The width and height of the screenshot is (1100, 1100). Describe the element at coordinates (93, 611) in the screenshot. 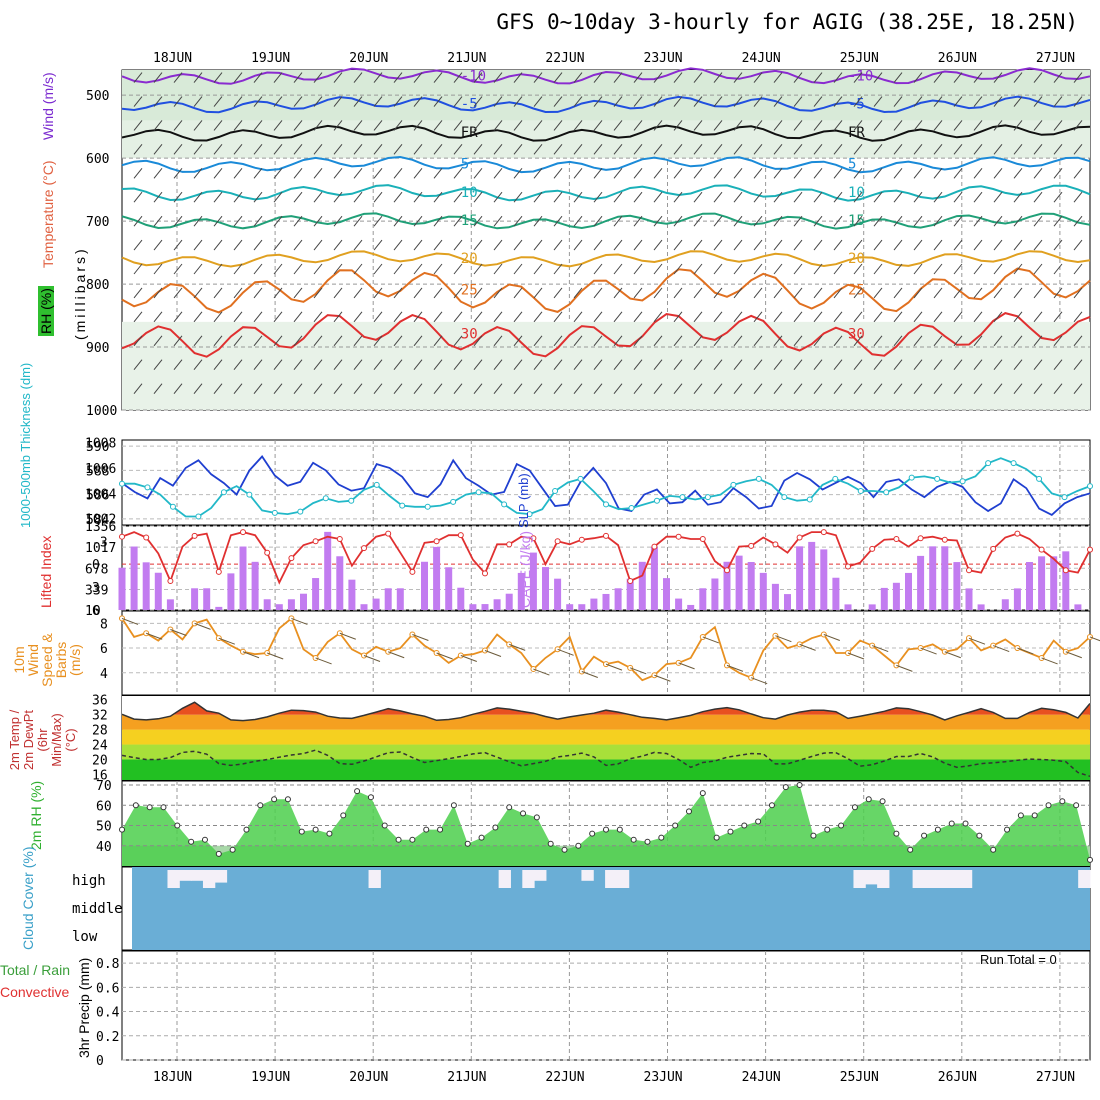

I see `cape-tick: 10` at that location.